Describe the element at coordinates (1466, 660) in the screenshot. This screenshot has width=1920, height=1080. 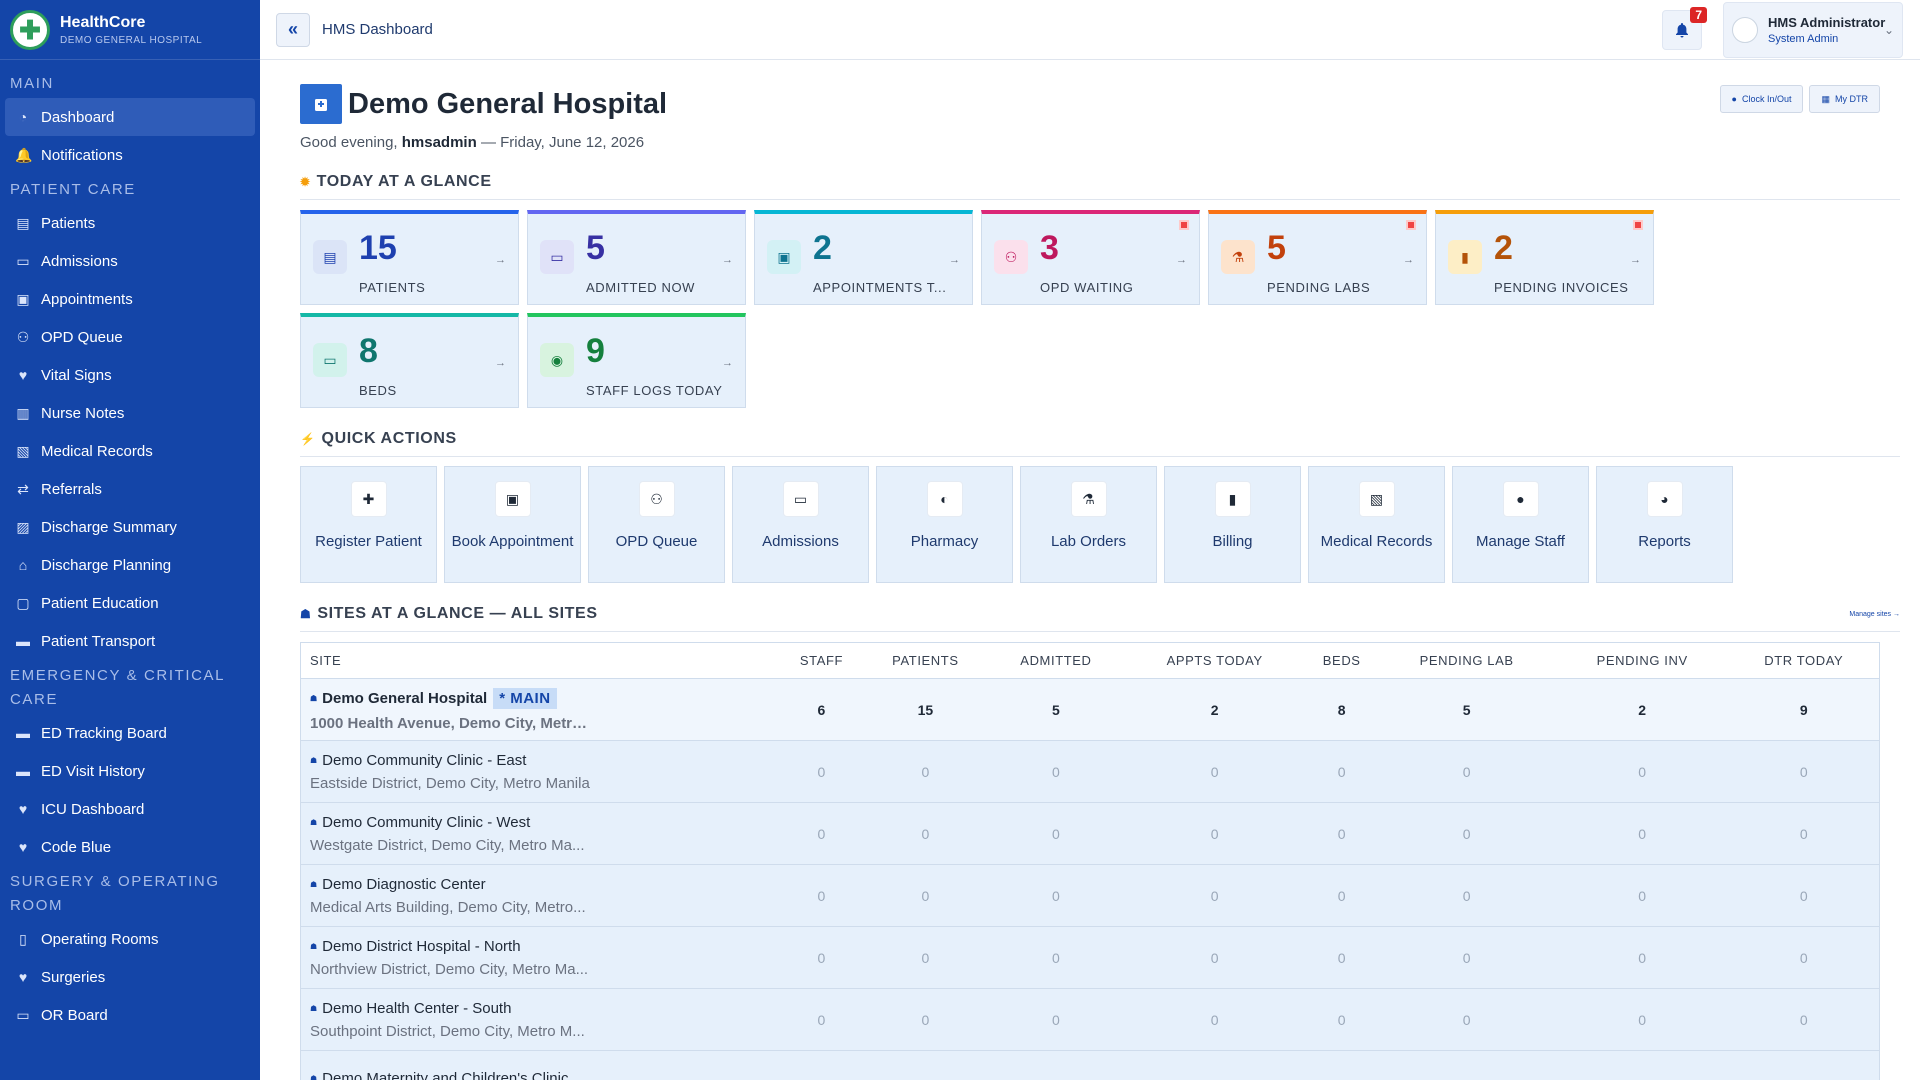
I see `column-header-pending-lab: PENDING LAB` at that location.